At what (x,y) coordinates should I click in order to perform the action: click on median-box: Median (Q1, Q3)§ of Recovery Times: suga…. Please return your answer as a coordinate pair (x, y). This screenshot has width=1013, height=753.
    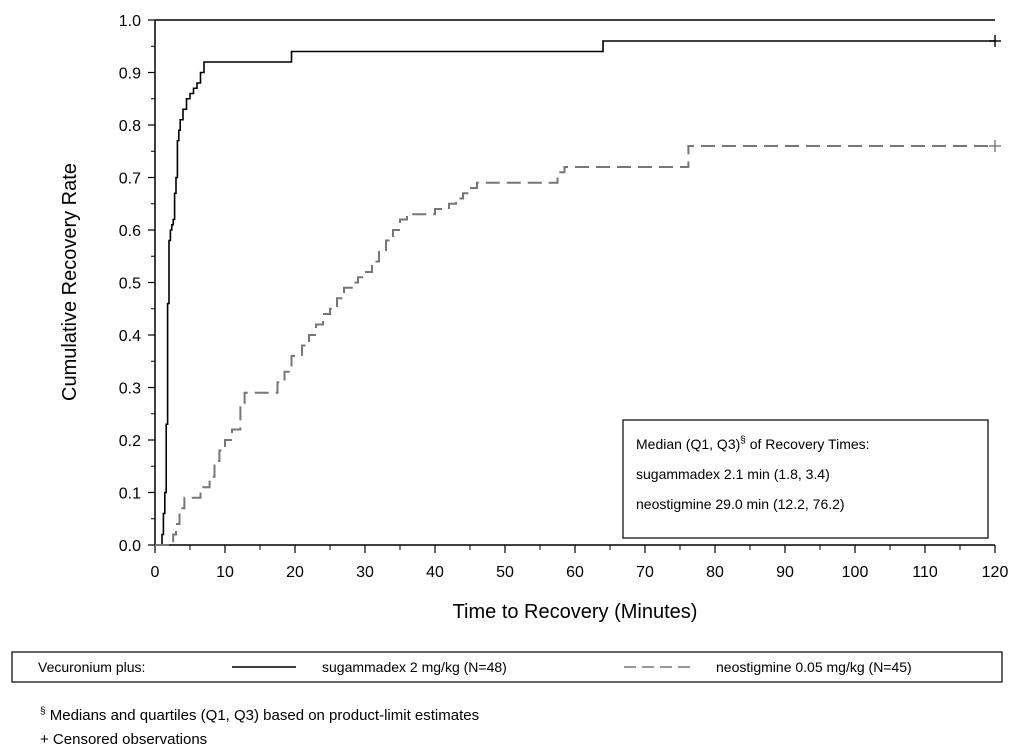
    Looking at the image, I should click on (805, 479).